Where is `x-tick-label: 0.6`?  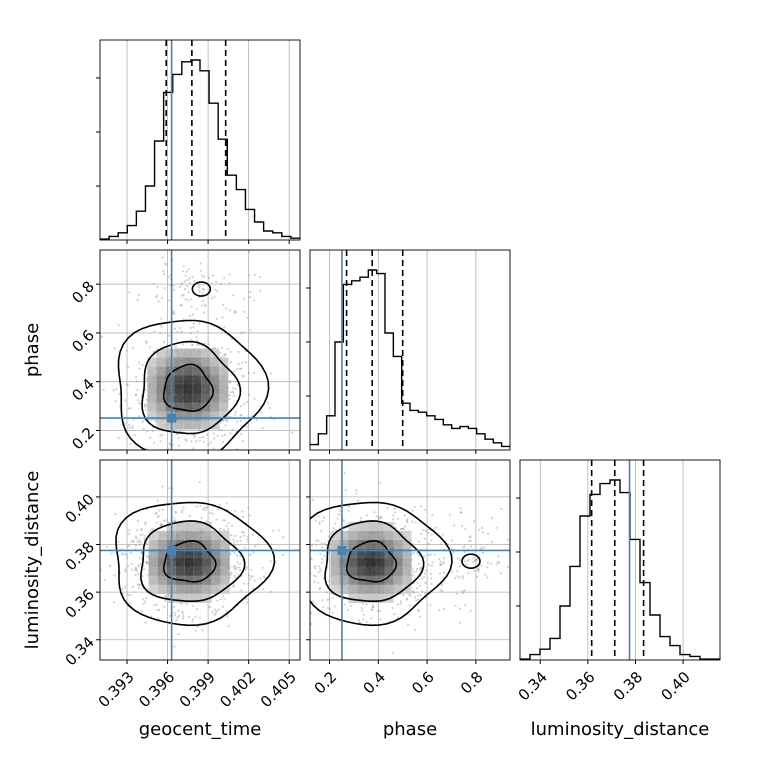
x-tick-label: 0.6 is located at coordinates (423, 683).